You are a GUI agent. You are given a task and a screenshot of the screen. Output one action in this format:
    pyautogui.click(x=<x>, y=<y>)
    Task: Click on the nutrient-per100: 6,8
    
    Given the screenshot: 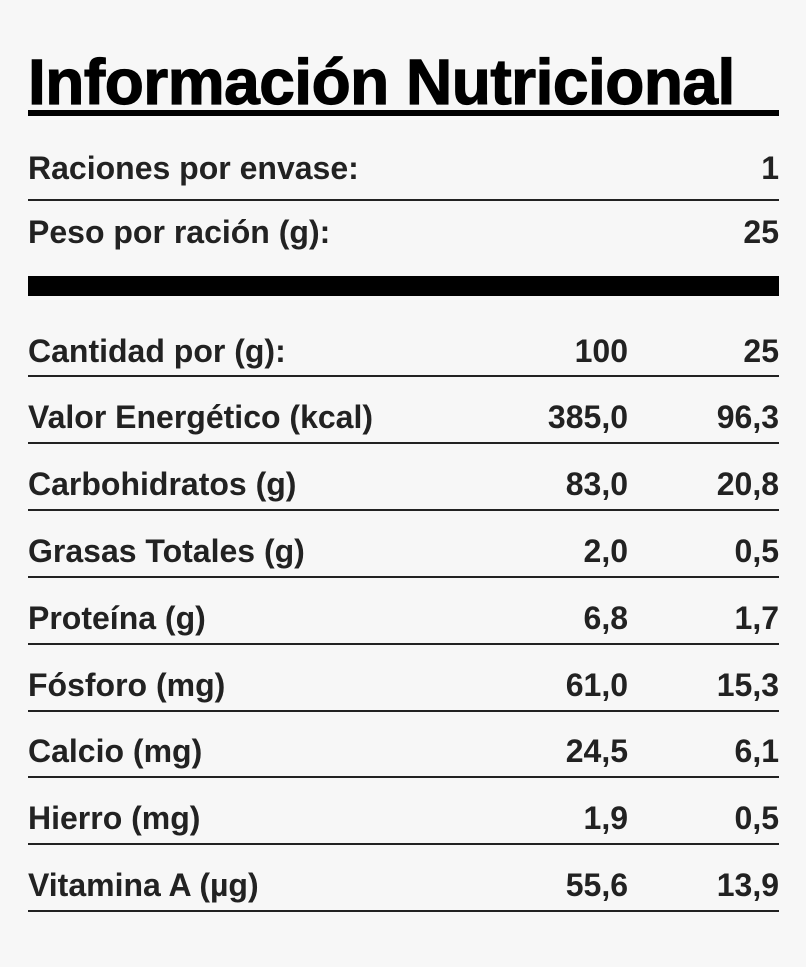 What is the action you would take?
    pyautogui.click(x=605, y=618)
    